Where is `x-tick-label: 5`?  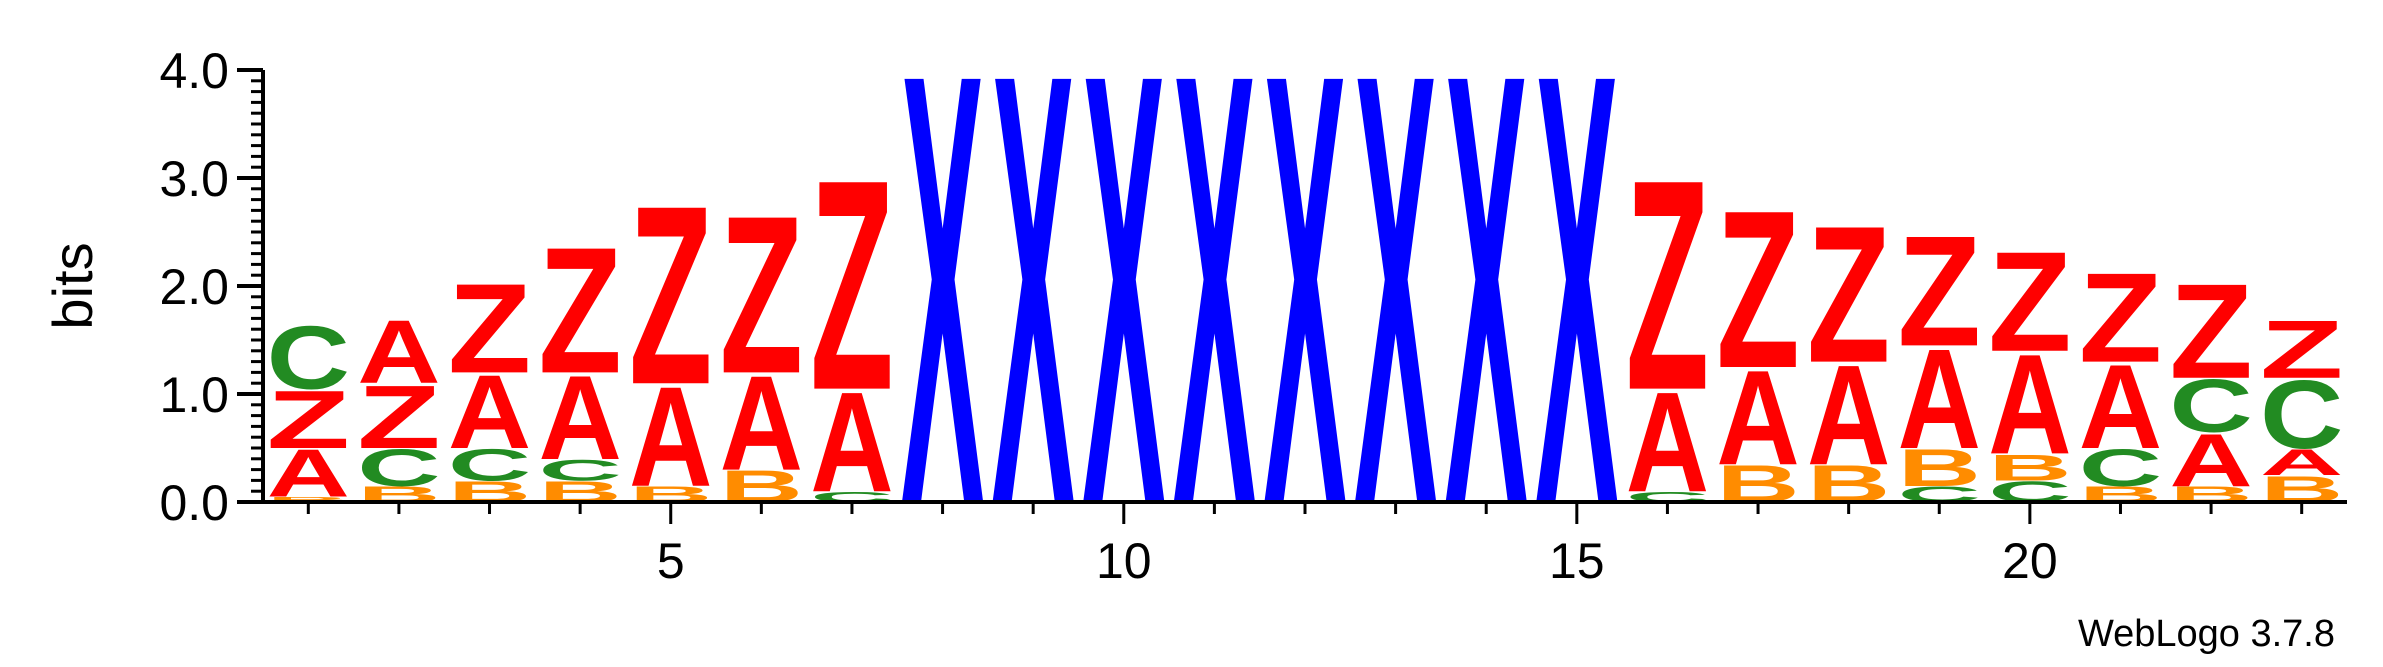
x-tick-label: 5 is located at coordinates (671, 561).